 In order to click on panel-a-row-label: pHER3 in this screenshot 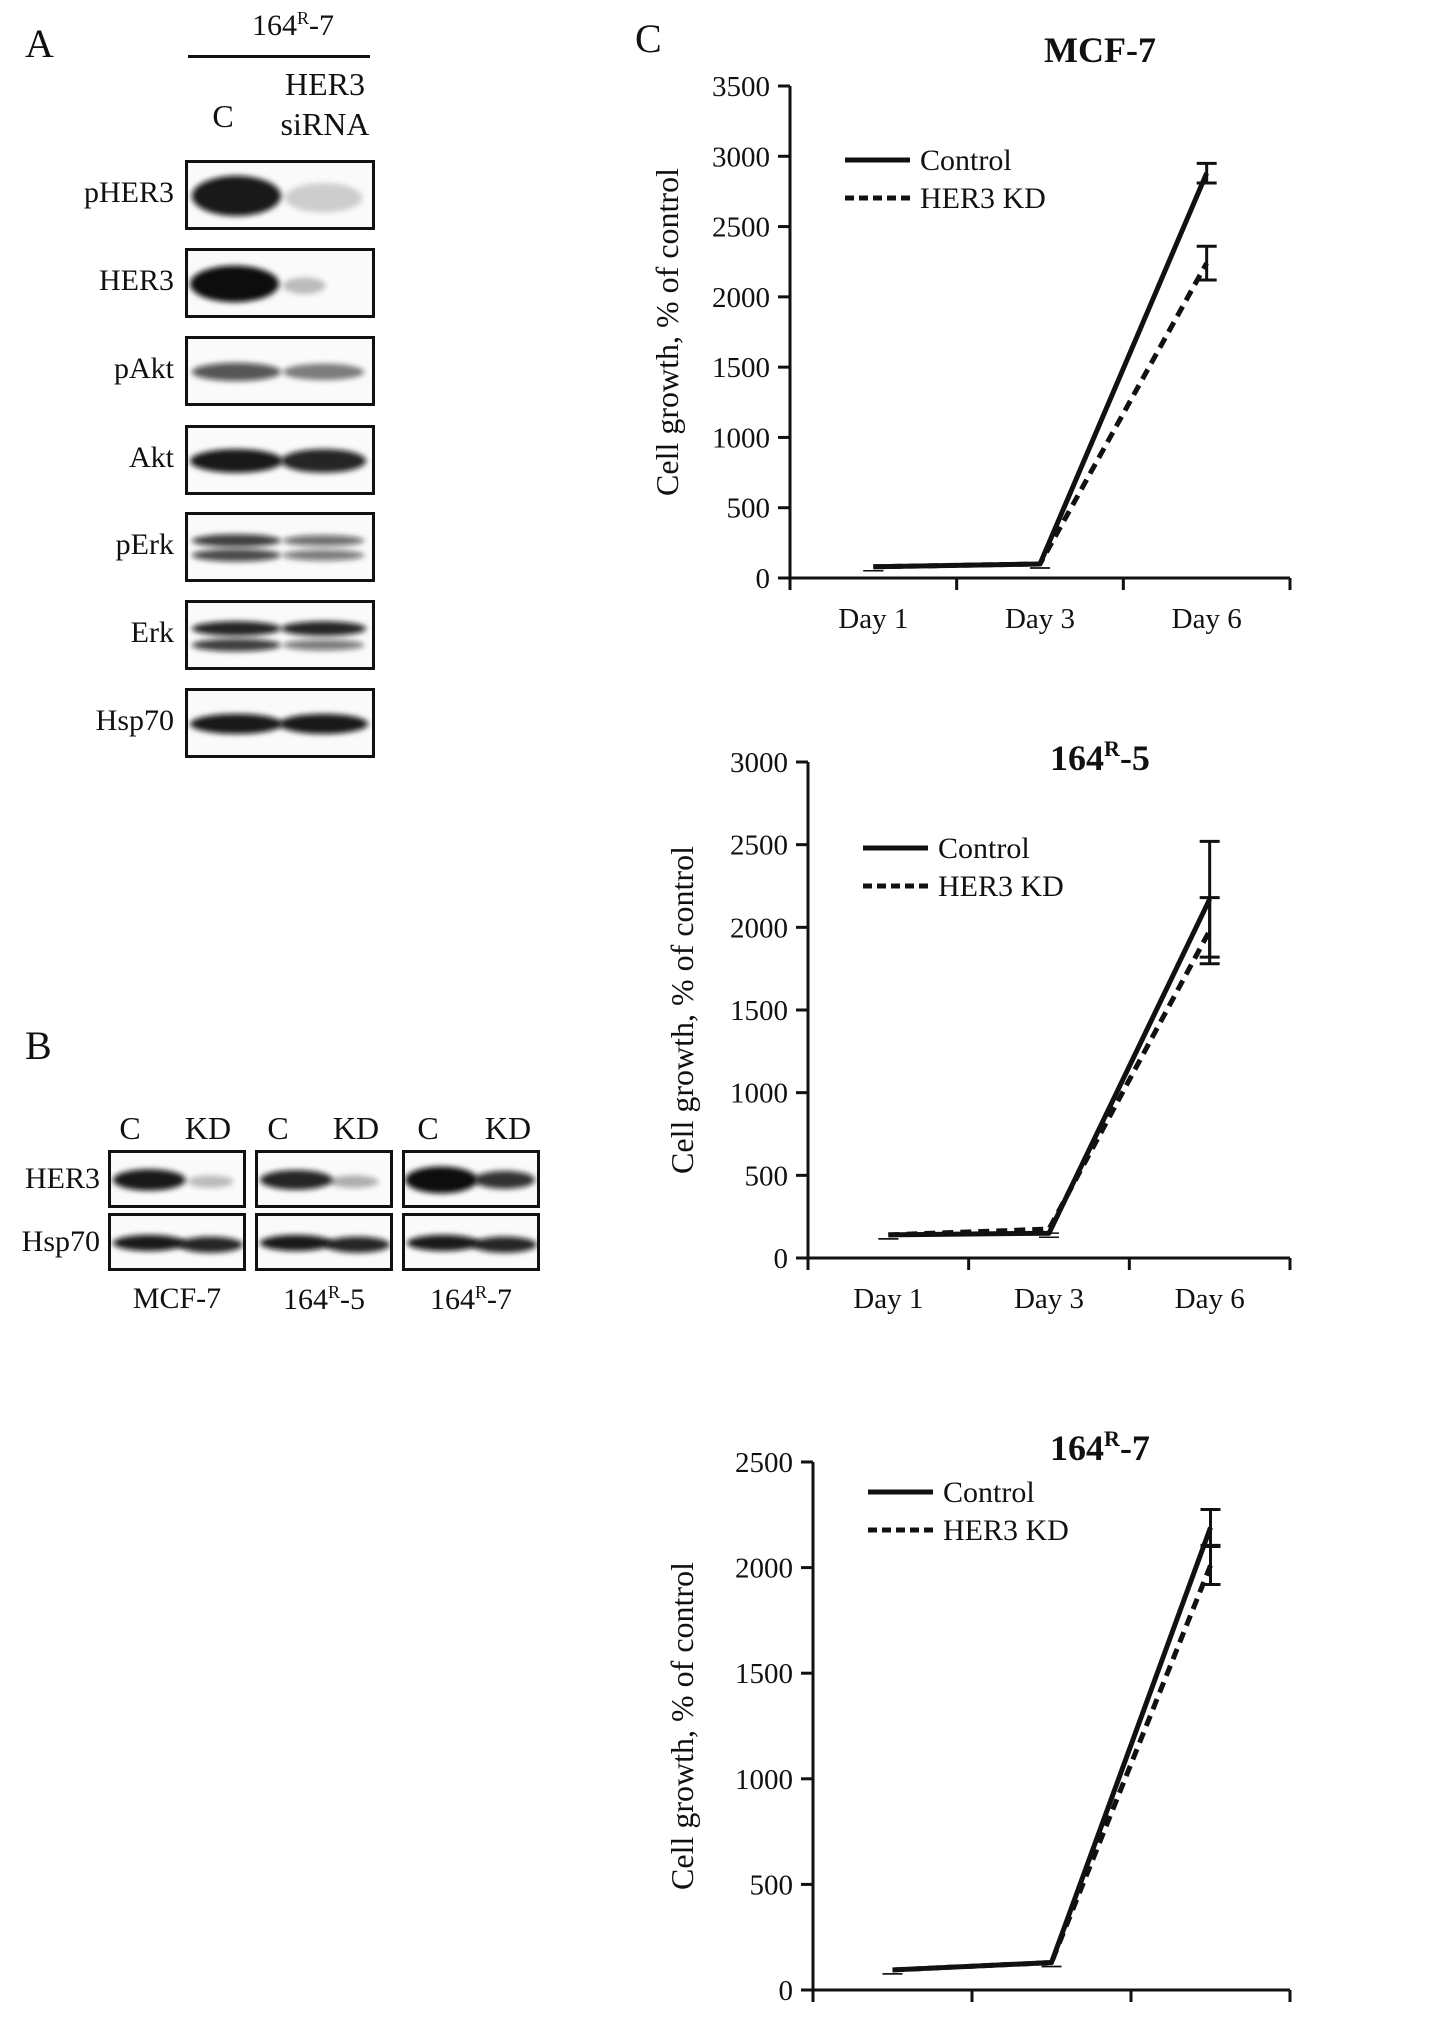, I will do `click(129, 192)`.